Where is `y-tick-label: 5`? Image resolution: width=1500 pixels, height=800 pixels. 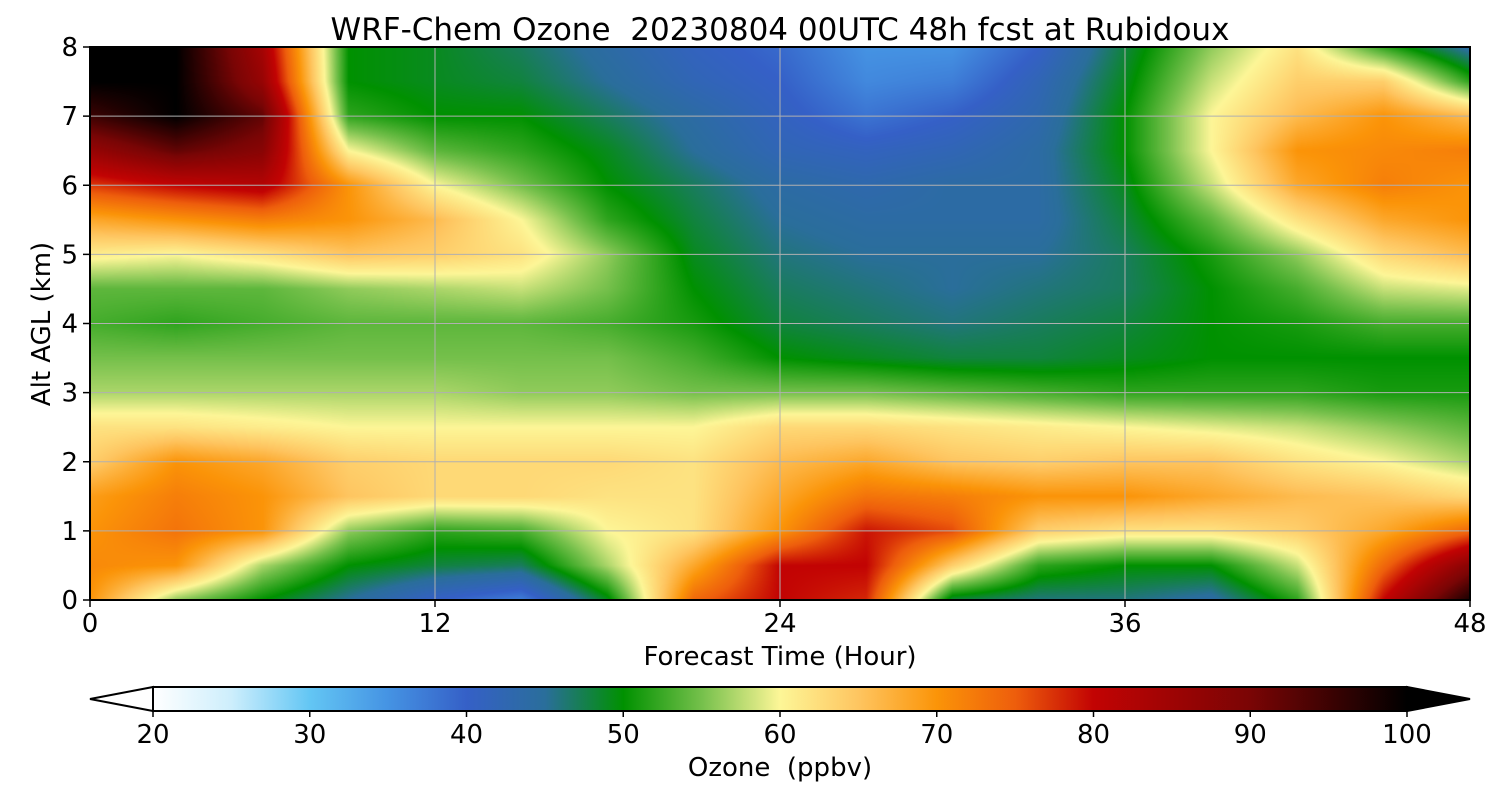 y-tick-label: 5 is located at coordinates (69, 255).